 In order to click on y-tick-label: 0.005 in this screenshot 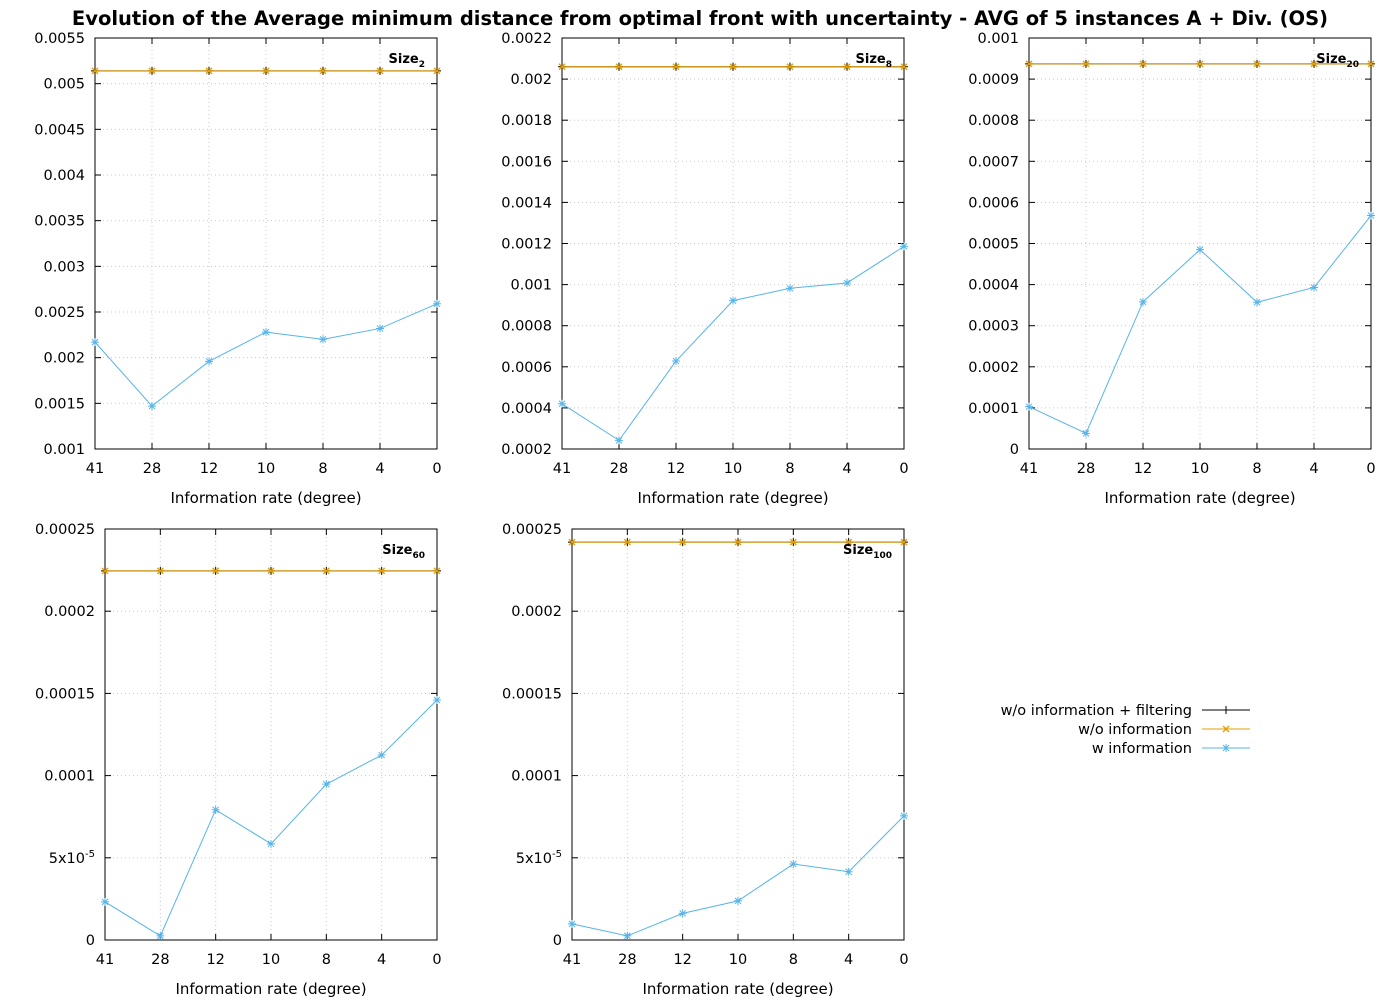, I will do `click(64, 85)`.